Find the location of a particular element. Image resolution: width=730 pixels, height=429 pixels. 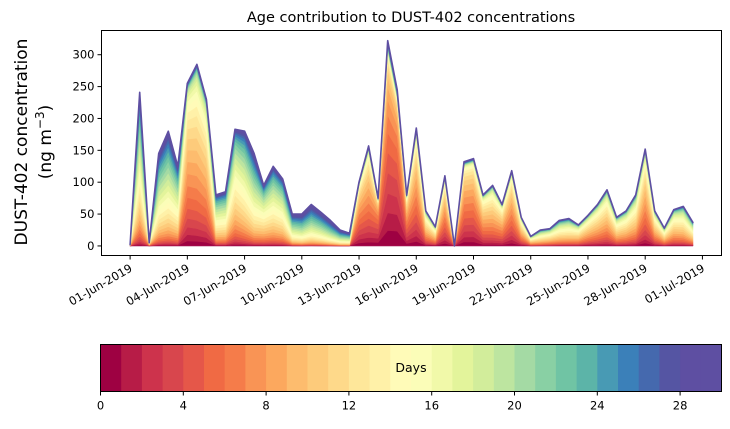

colorbar is located at coordinates (411, 368).